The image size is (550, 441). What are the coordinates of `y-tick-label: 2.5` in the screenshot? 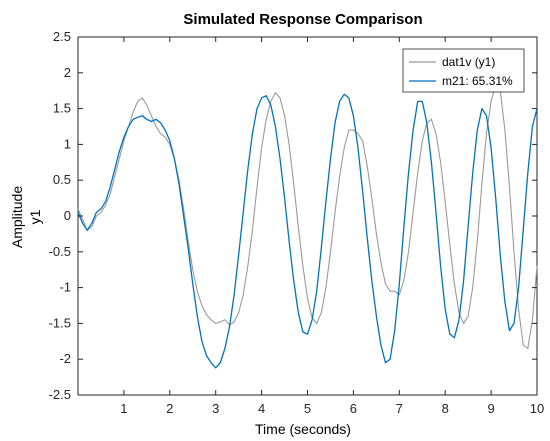 It's located at (62, 36).